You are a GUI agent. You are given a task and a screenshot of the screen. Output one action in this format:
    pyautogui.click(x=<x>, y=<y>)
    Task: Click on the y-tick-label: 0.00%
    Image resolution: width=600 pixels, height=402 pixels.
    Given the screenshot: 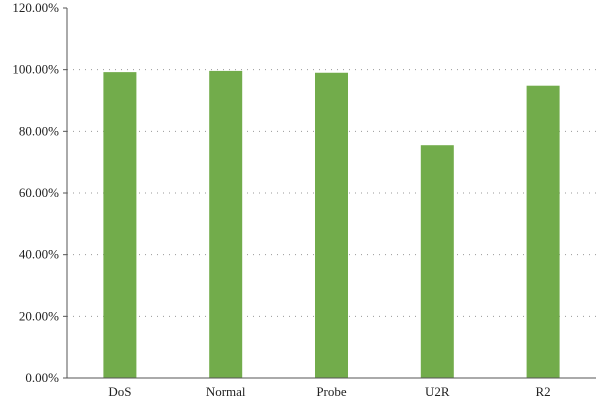 What is the action you would take?
    pyautogui.click(x=42, y=377)
    